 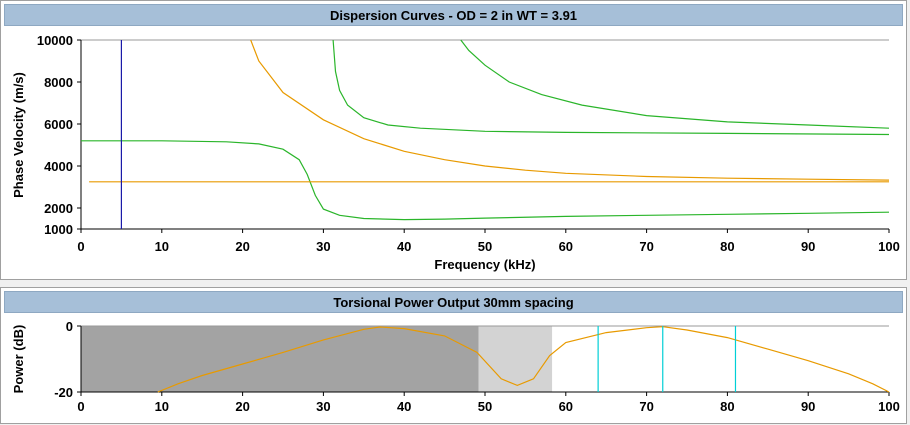 What do you see at coordinates (55, 40) in the screenshot?
I see `y-tick-label: 10000` at bounding box center [55, 40].